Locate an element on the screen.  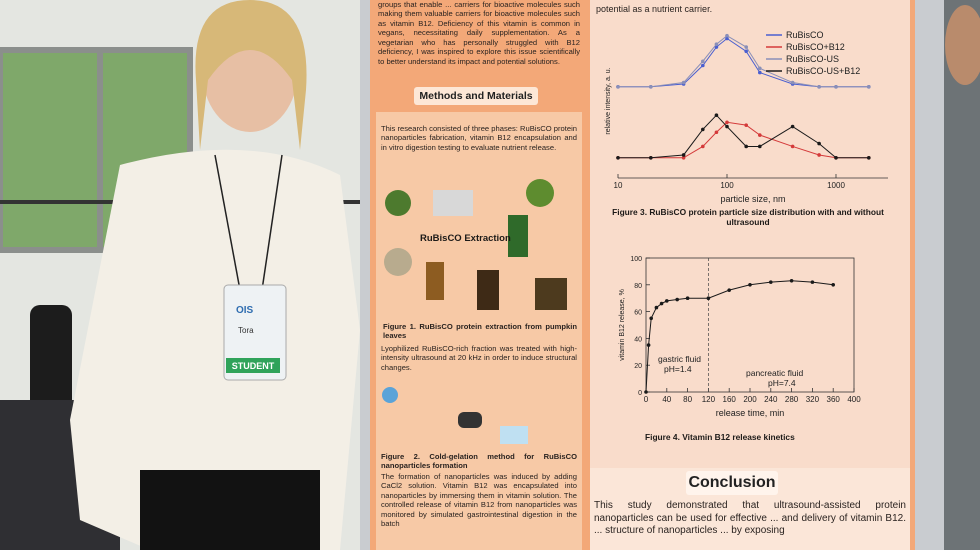
badge-role-bg is located at coordinates (253, 365).